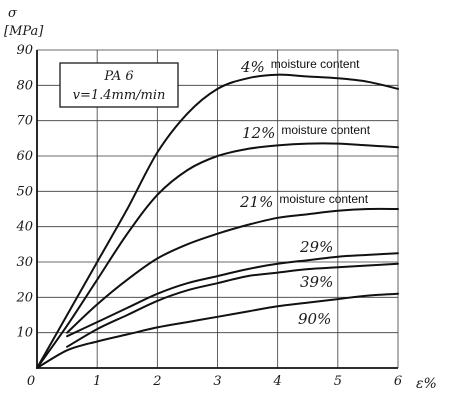 The height and width of the screenshot is (400, 449). What do you see at coordinates (252, 67) in the screenshot?
I see `series-label: 4%` at bounding box center [252, 67].